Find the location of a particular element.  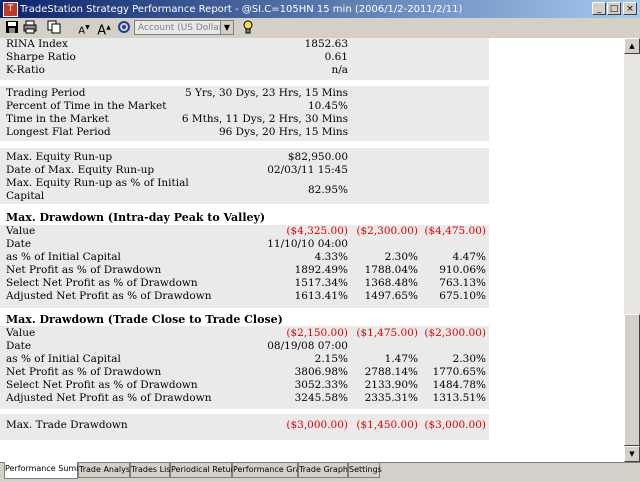

row-value-all: 3245.58% is located at coordinates (321, 398).